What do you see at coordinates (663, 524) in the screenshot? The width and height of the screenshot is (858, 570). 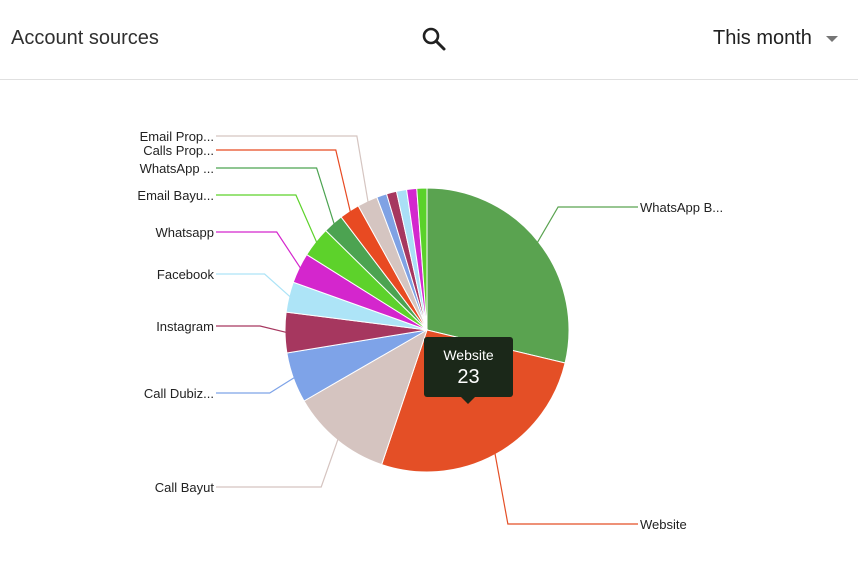 I see `slice-label: Website` at bounding box center [663, 524].